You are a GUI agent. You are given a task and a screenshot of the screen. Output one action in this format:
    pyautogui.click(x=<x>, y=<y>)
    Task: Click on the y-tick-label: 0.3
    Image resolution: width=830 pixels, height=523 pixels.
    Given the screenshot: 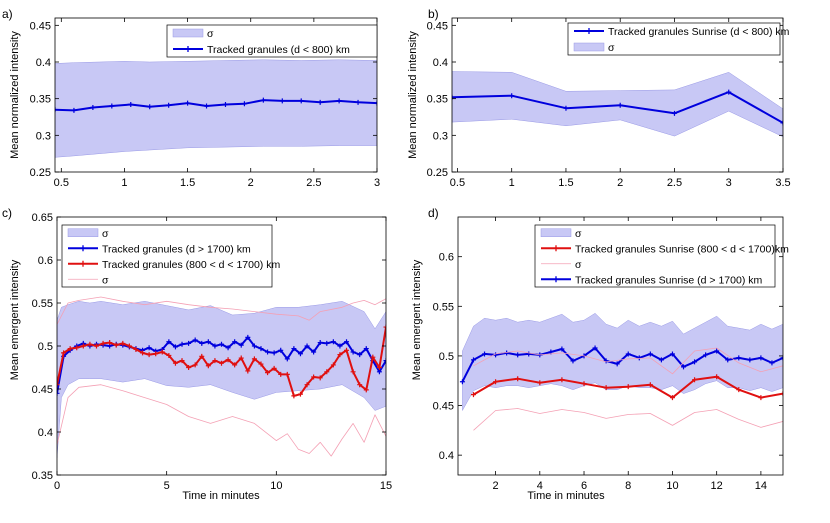 What is the action you would take?
    pyautogui.click(x=440, y=136)
    